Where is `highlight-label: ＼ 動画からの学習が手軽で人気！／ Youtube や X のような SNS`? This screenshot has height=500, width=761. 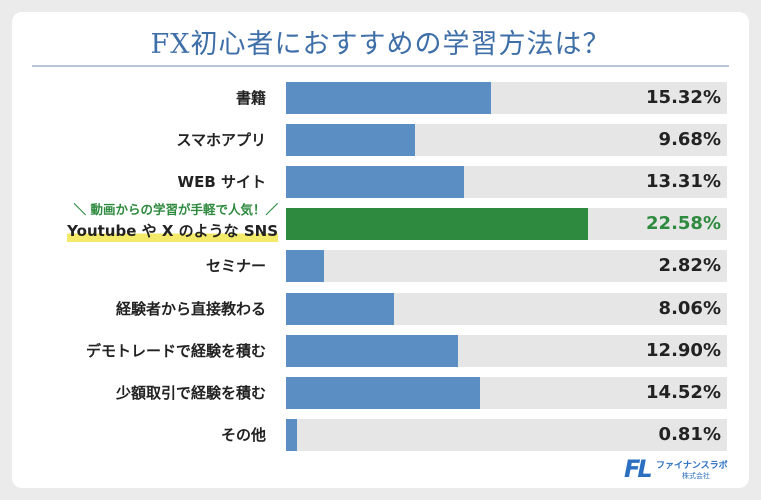 highlight-label: ＼ 動画からの学習が手軽で人気！／ Youtube や X のような SNS is located at coordinates (143, 223).